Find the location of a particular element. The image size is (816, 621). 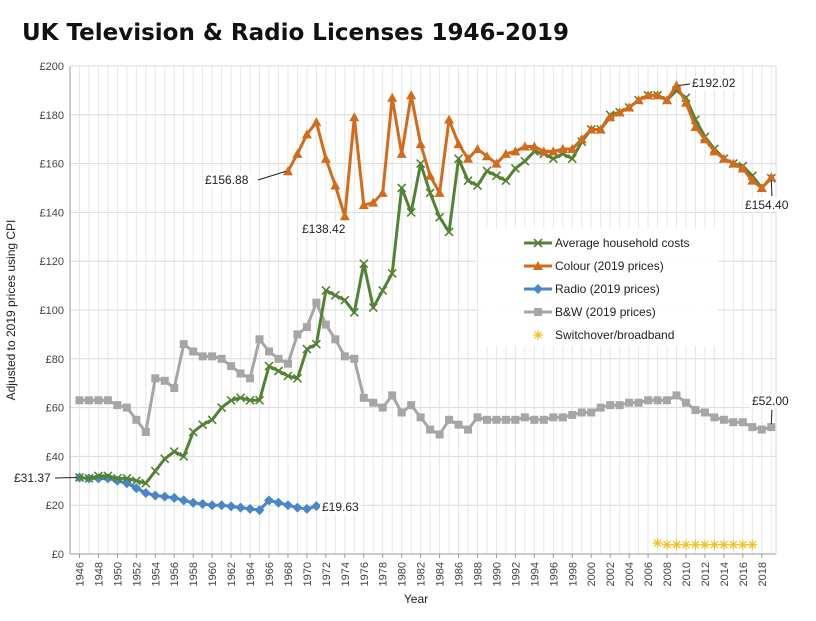

annotation: £138.42 is located at coordinates (324, 229).